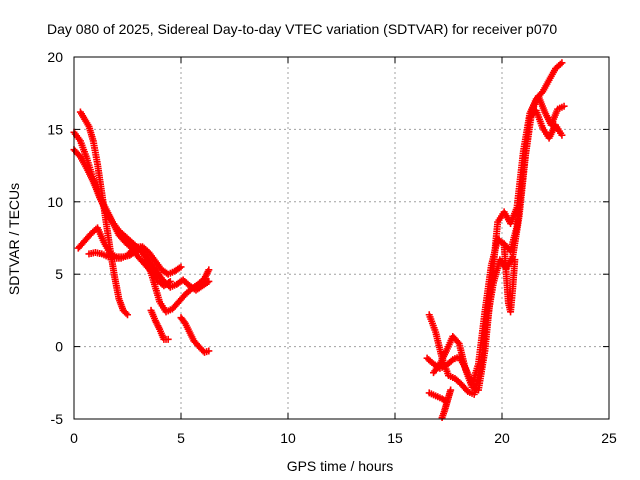  Describe the element at coordinates (288, 438) in the screenshot. I see `x-tick-label: 10` at that location.